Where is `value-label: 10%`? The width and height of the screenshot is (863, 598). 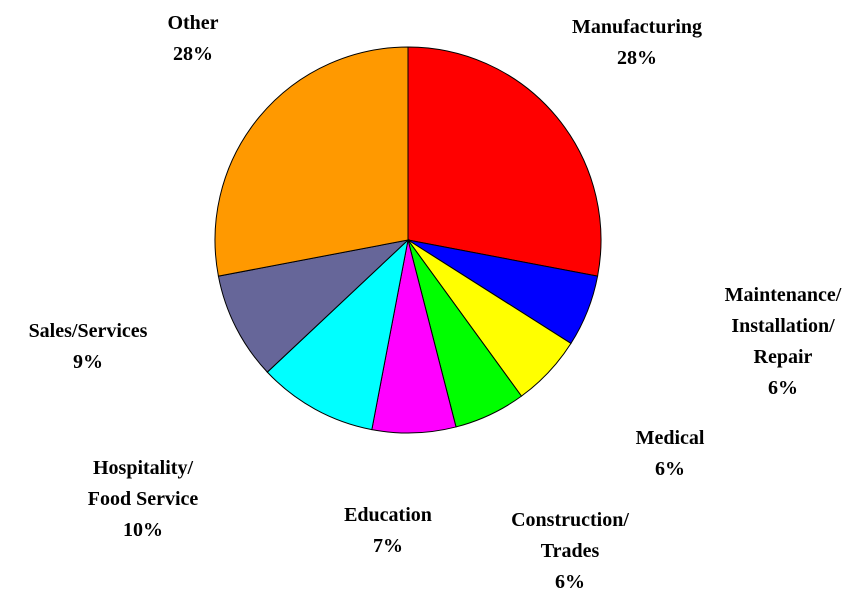
value-label: 10% is located at coordinates (143, 530).